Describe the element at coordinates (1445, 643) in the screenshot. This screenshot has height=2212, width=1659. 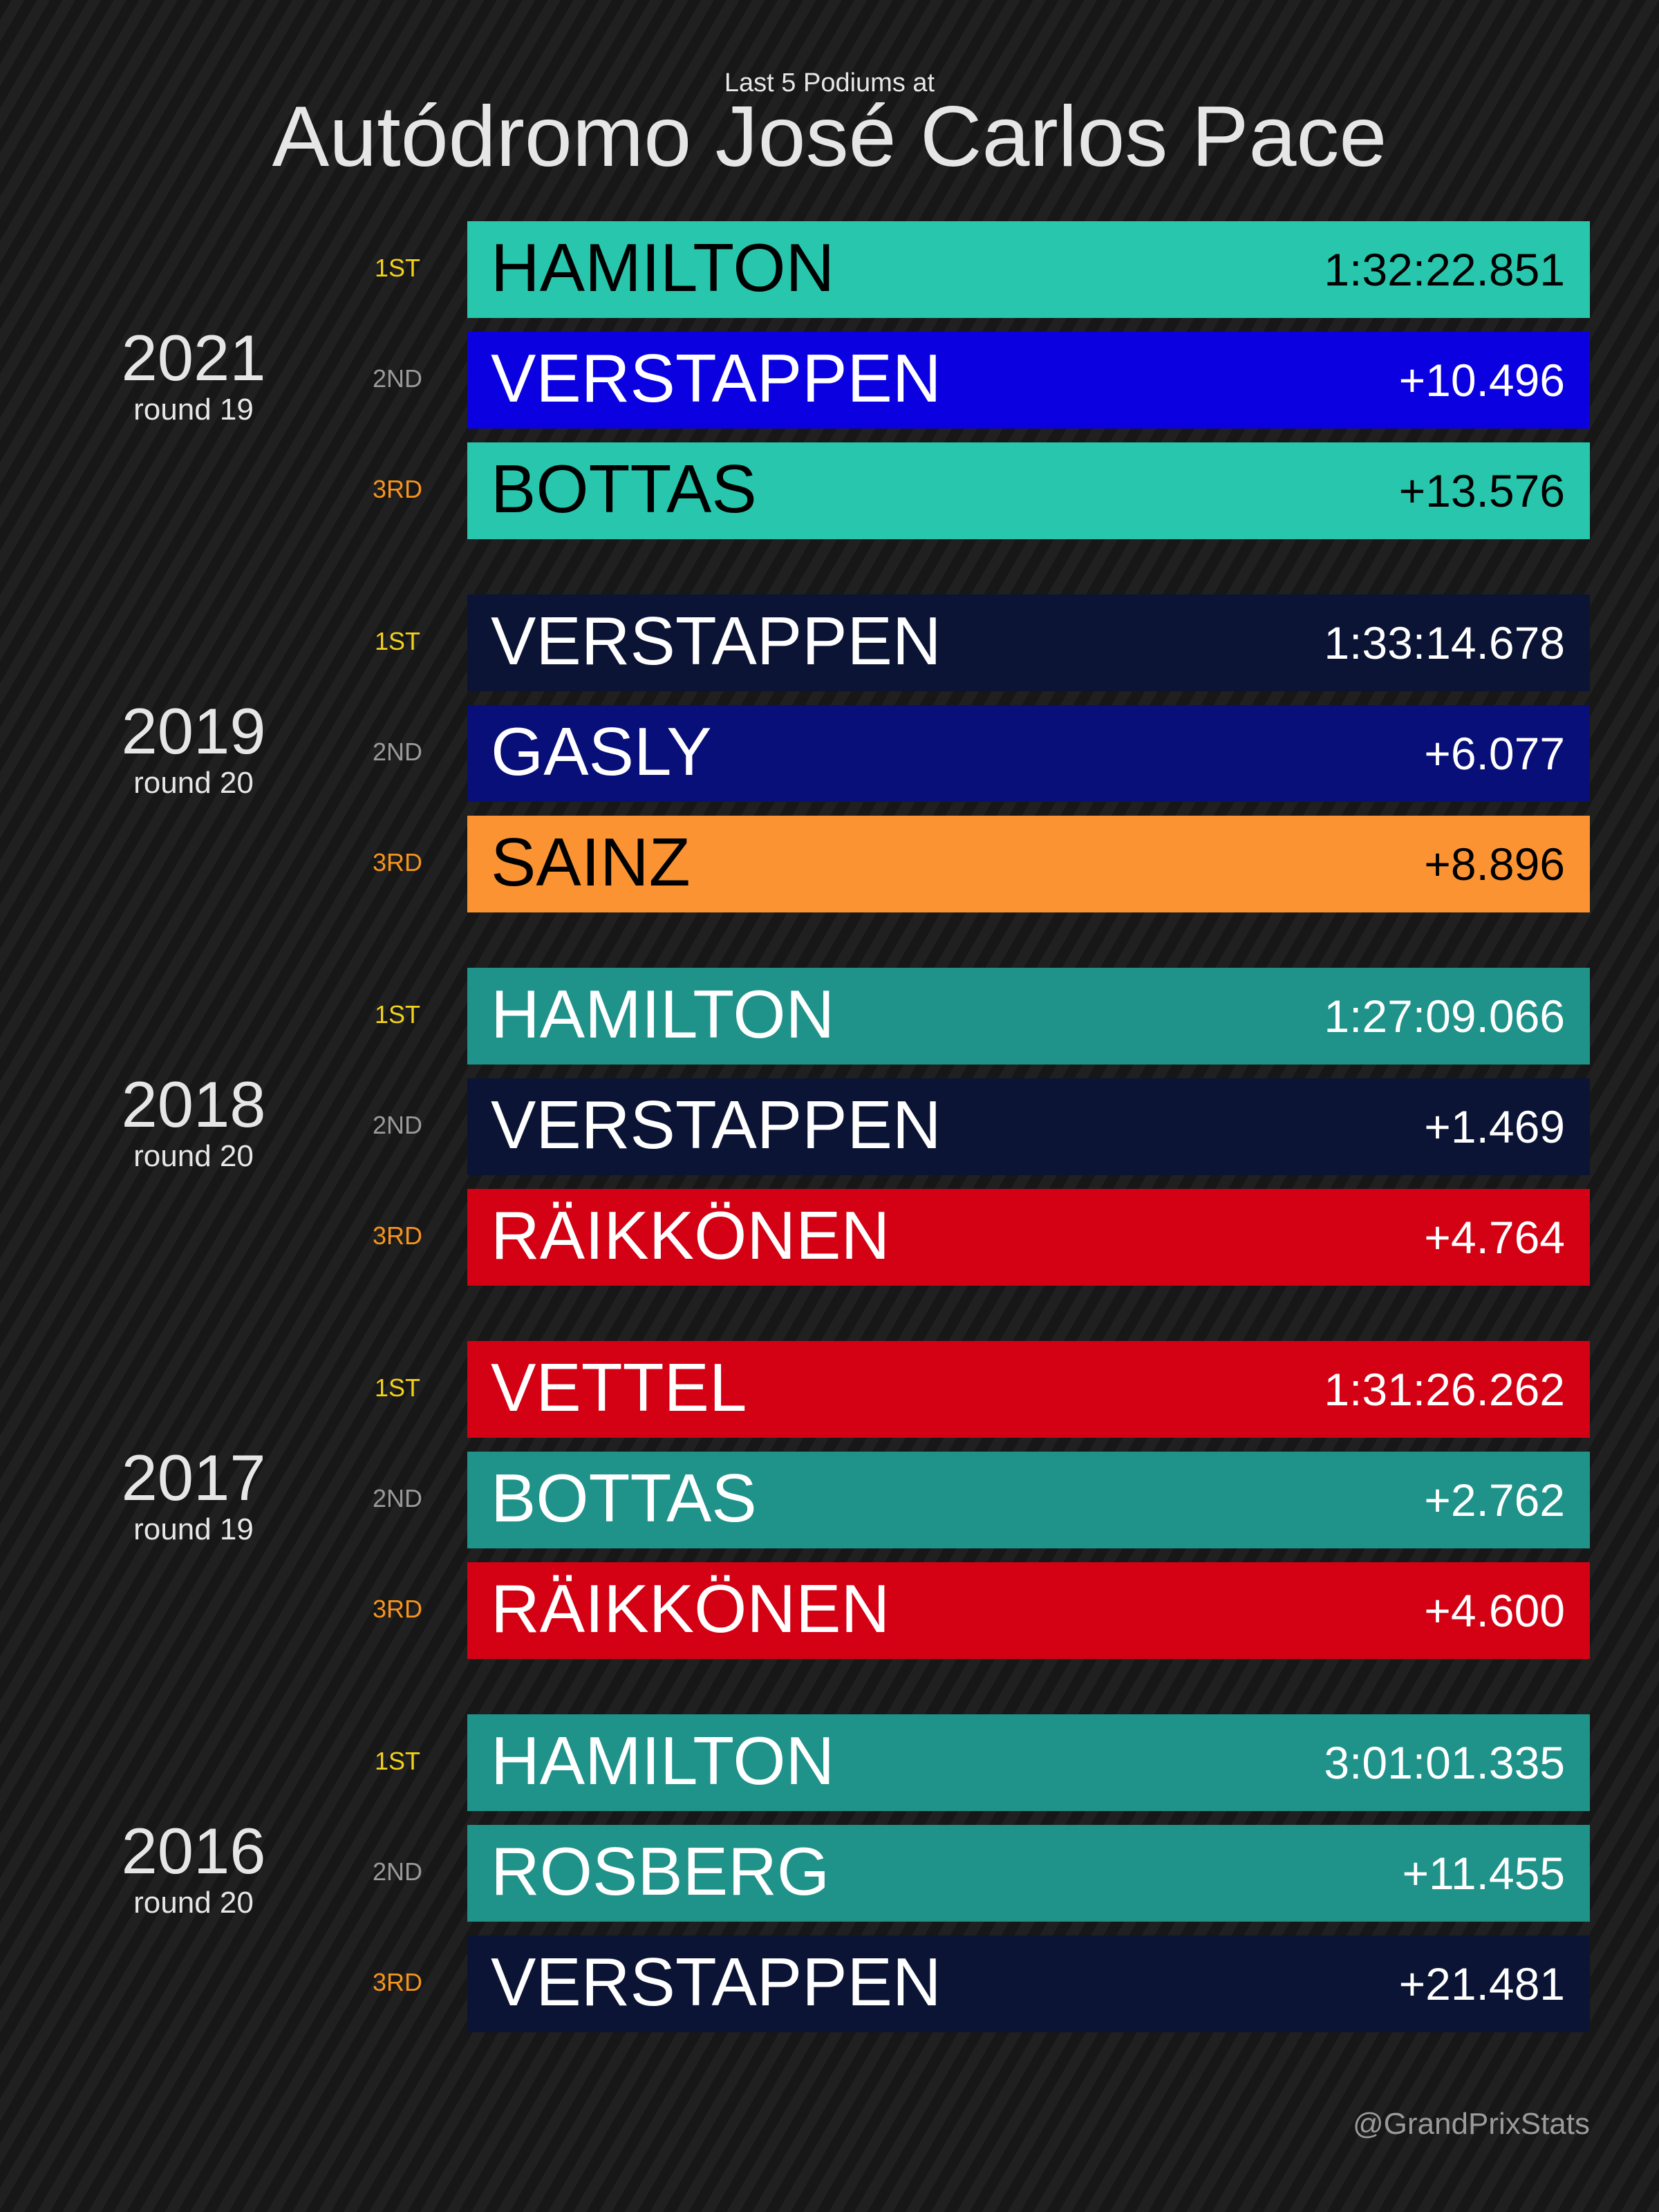
I see `race-time: 1:33:14.678` at that location.